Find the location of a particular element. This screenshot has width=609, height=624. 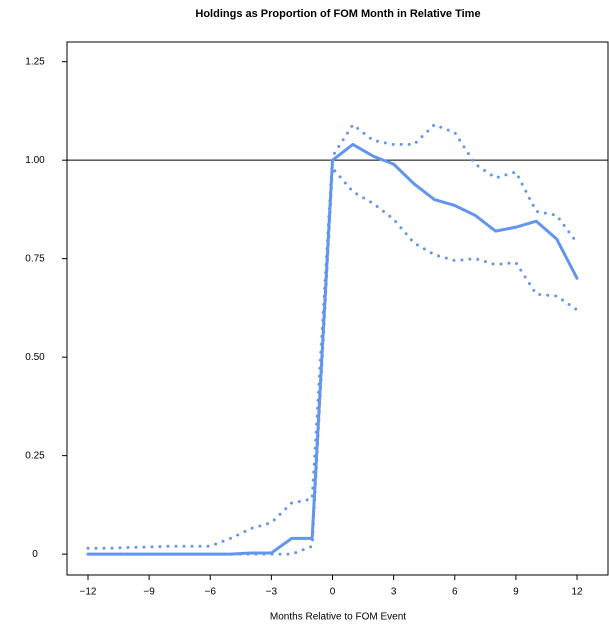

x-tick-label: 9 is located at coordinates (516, 592).